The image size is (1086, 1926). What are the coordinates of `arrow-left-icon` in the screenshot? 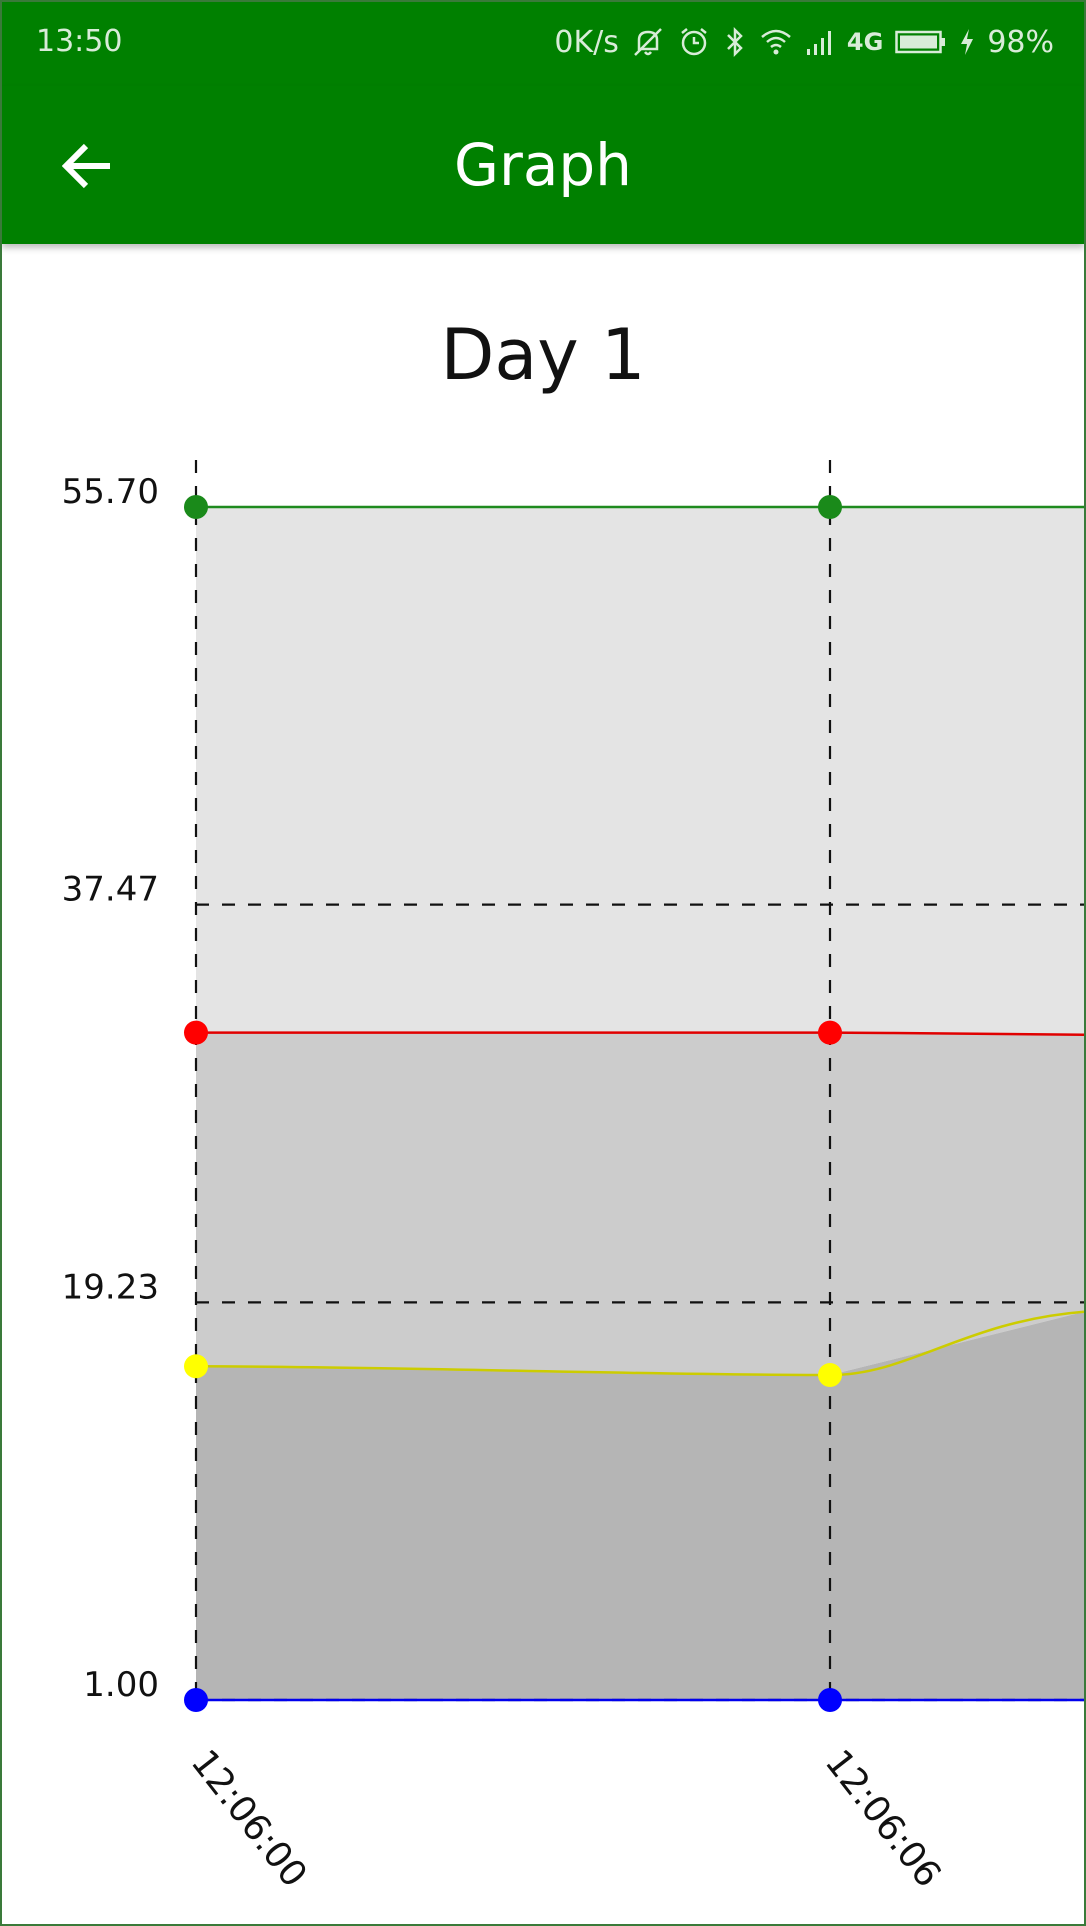 It's located at (86, 166).